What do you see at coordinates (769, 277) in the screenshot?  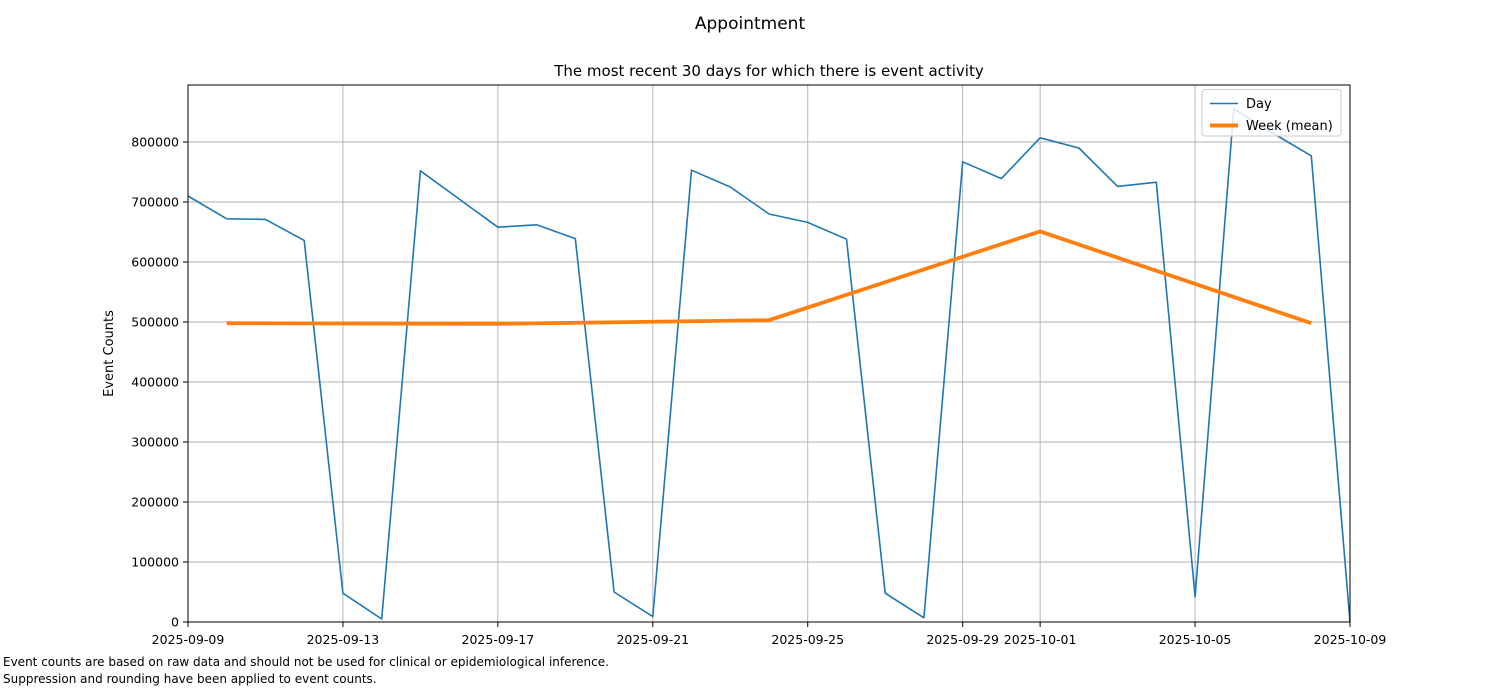 I see `week-mean-line` at bounding box center [769, 277].